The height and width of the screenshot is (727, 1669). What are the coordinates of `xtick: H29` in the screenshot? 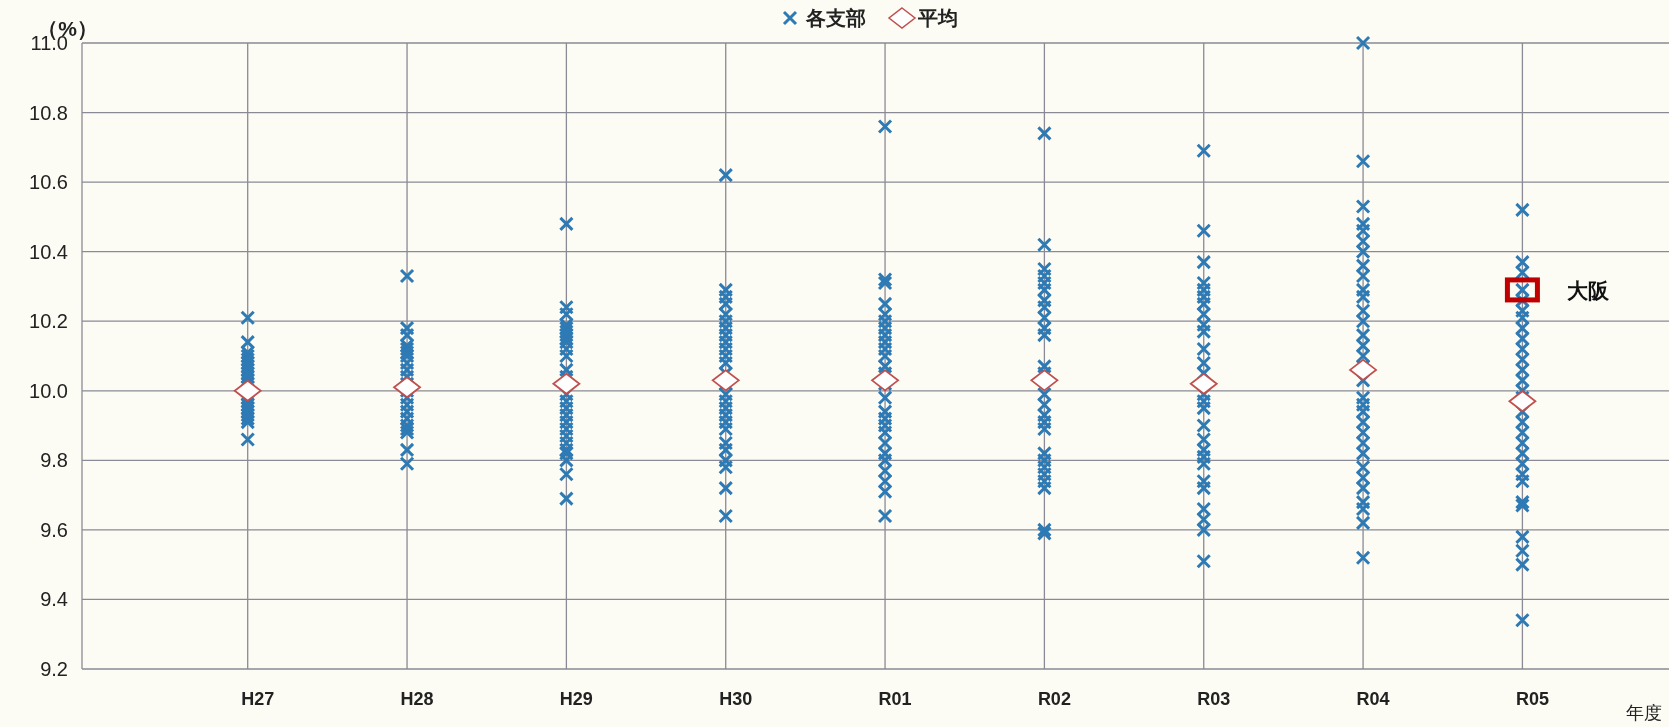 It's located at (576, 699).